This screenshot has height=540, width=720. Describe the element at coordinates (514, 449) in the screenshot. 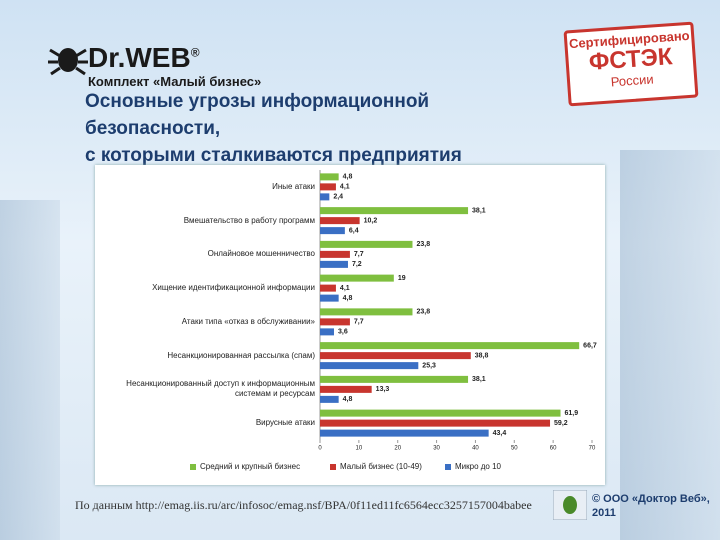

I see `x-tick-label: 50` at that location.